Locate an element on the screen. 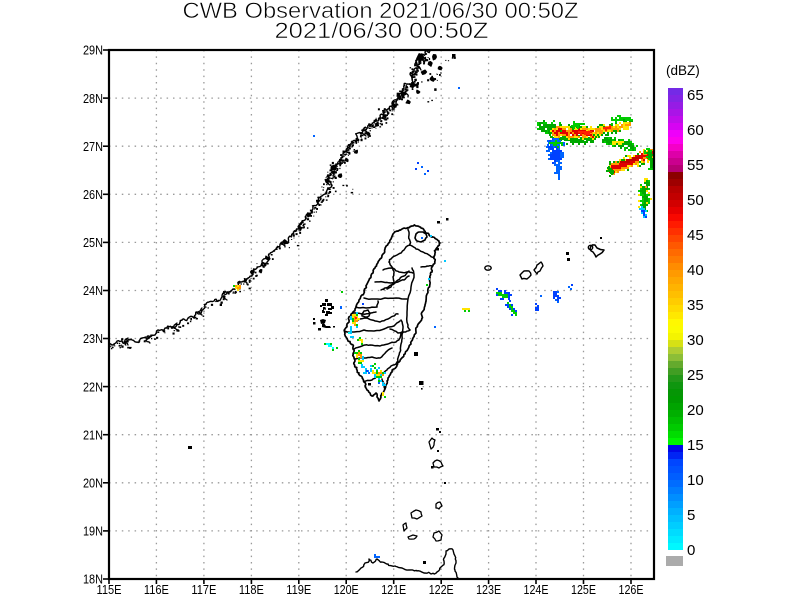 The height and width of the screenshot is (600, 800). svg-text: 55 is located at coordinates (695, 165).